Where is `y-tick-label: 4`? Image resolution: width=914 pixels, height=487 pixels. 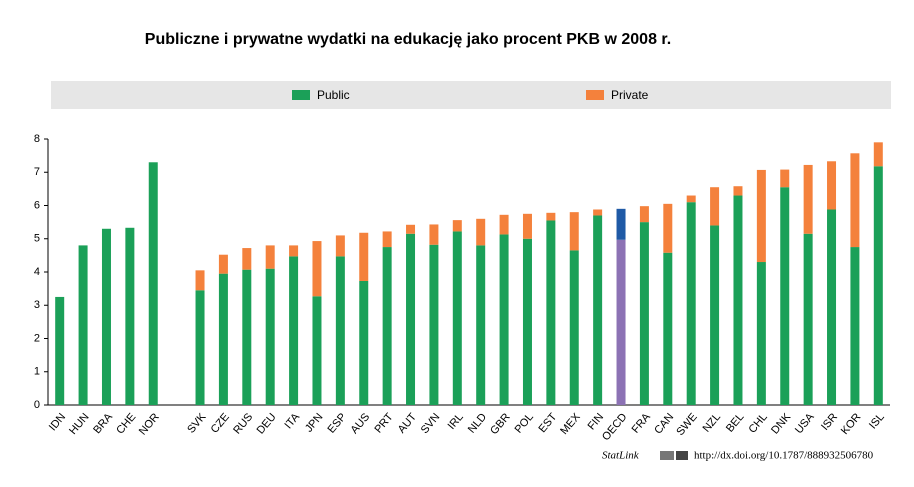 y-tick-label: 4 is located at coordinates (37, 272).